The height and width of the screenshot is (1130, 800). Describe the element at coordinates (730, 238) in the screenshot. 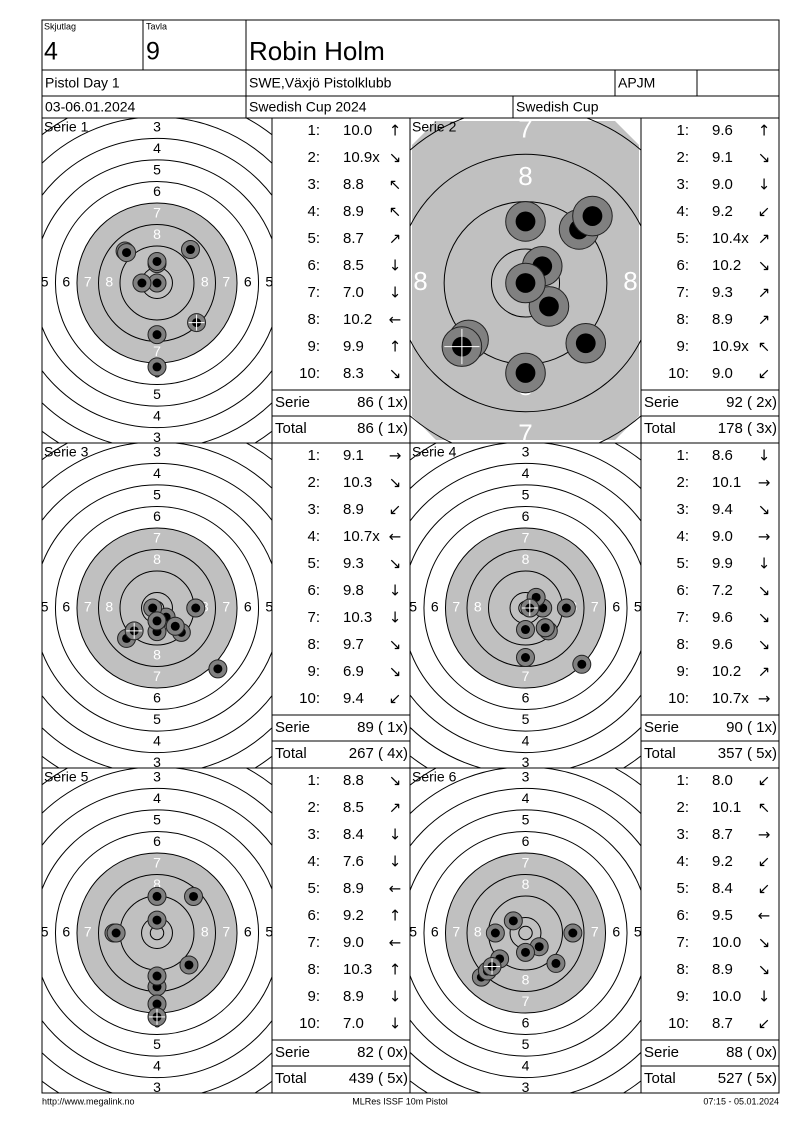

I see `shot-score: 10.4x` at that location.